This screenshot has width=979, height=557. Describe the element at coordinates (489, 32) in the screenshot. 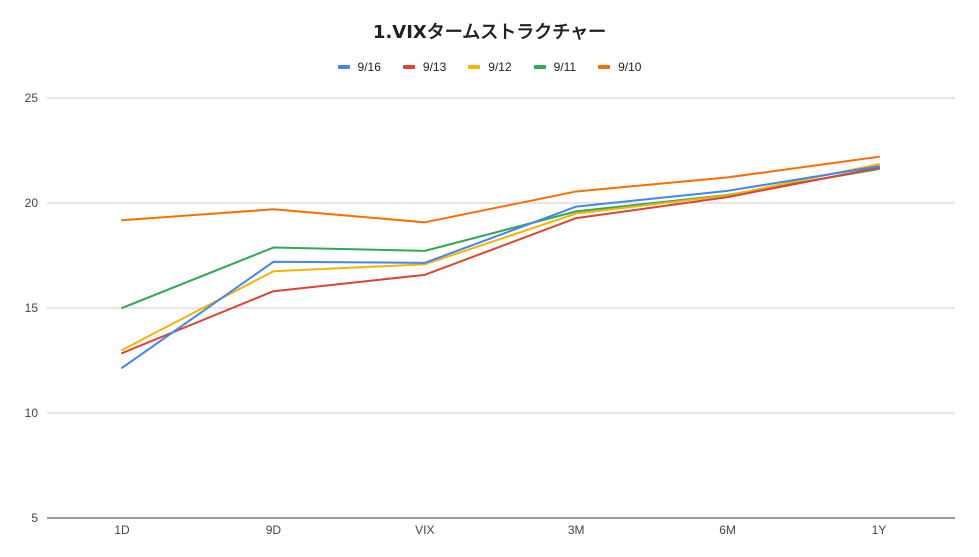

I see `chart-title: 1.VIXタームストラクチャー` at that location.